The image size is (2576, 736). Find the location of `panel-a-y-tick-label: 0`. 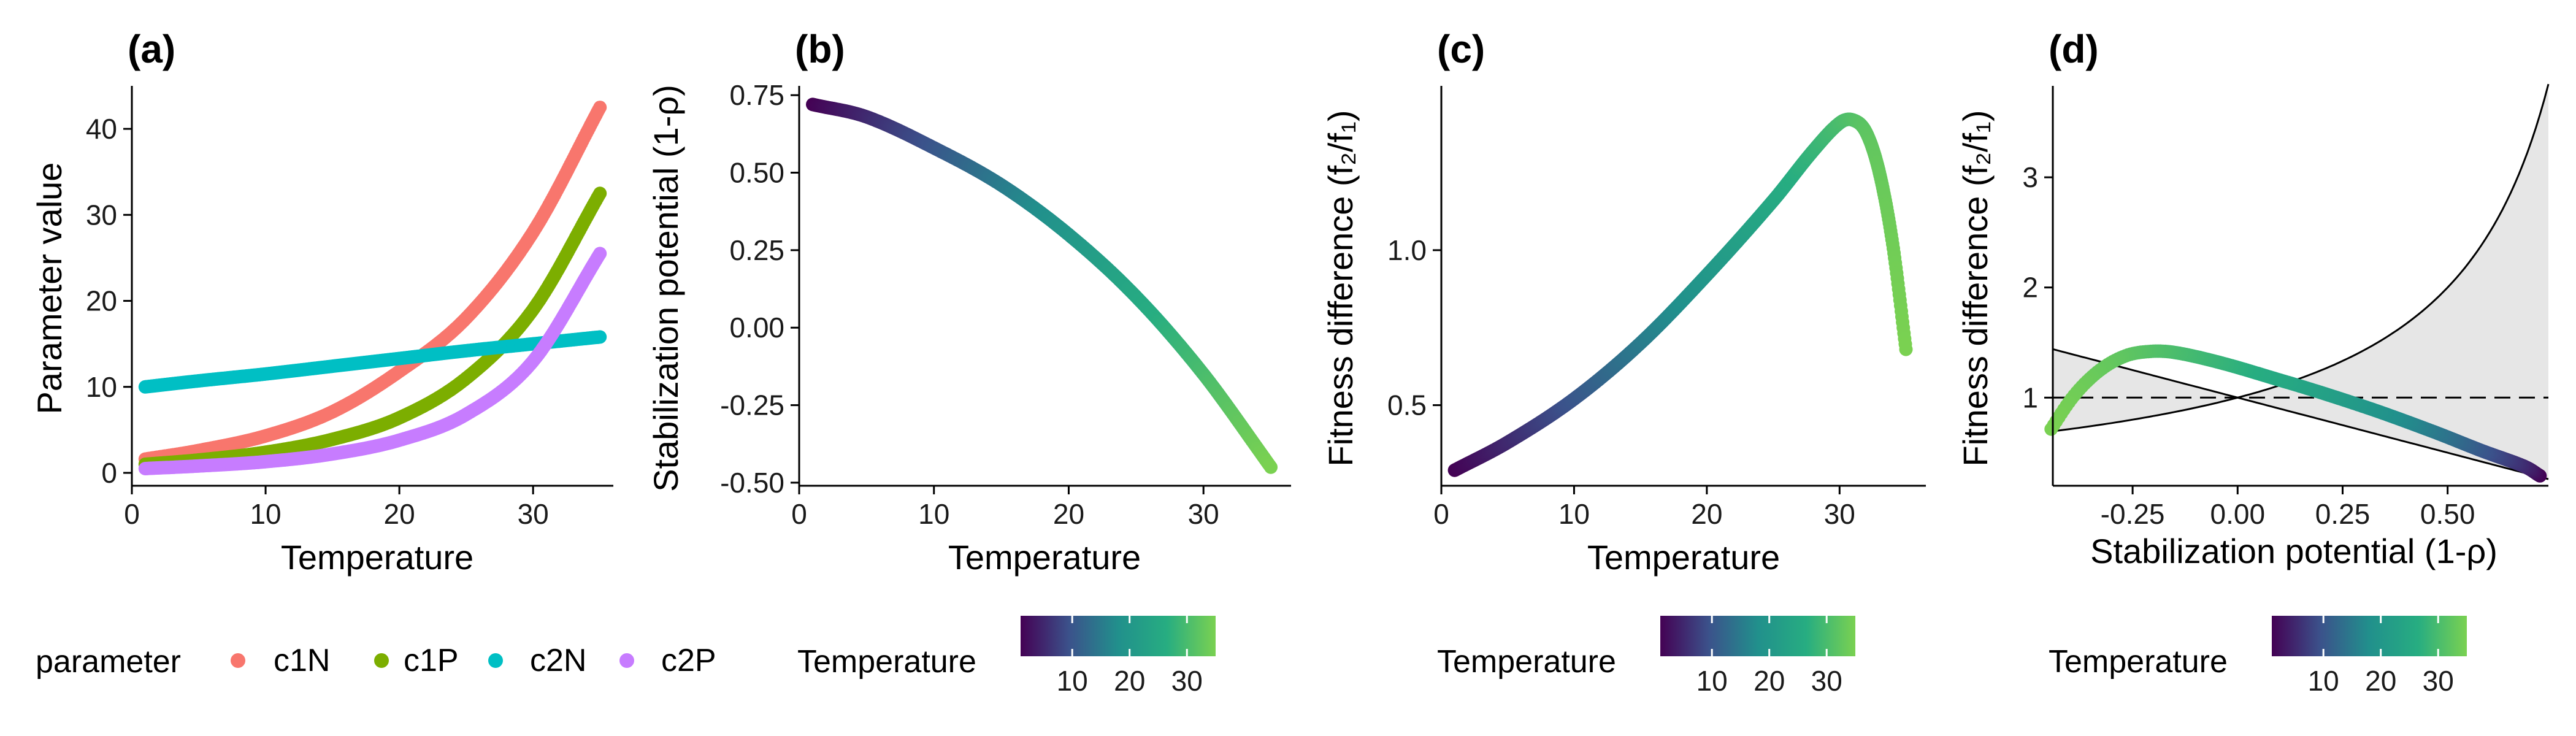

panel-a-y-tick-label: 0 is located at coordinates (109, 473).